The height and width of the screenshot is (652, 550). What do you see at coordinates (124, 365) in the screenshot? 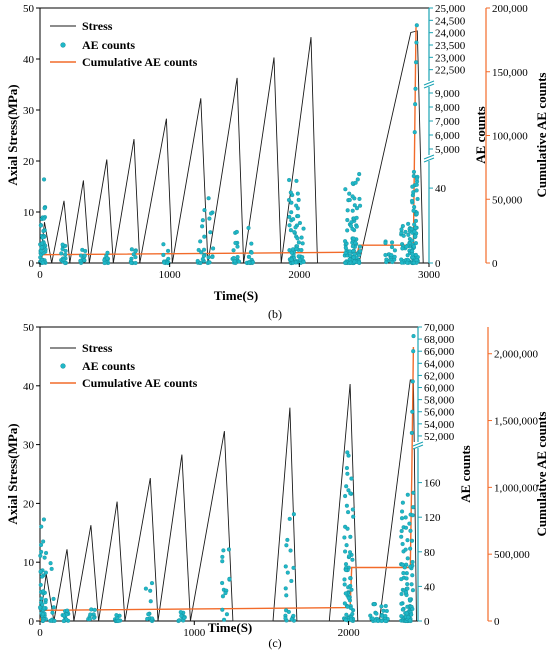
I see `legend: Stress AE counts Cumulative AE counts` at bounding box center [124, 365].